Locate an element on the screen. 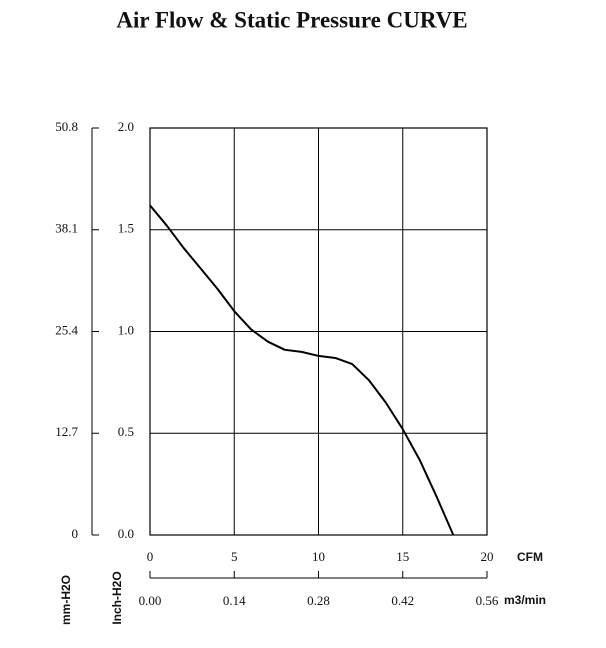  y2-tick-label: 50.8 is located at coordinates (66, 126).